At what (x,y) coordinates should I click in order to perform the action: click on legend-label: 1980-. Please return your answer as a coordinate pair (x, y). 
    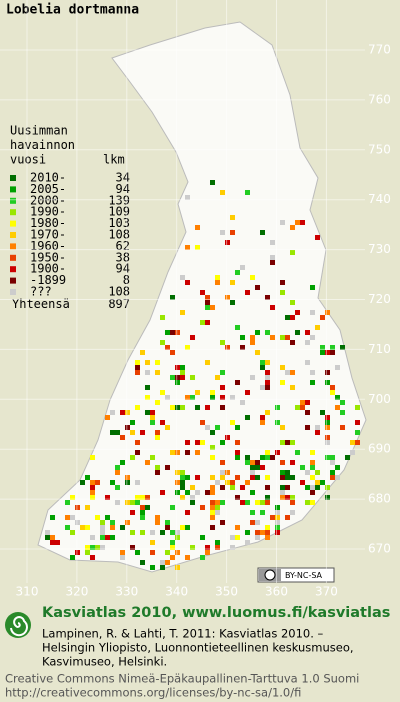
    Looking at the image, I should click on (48, 223).